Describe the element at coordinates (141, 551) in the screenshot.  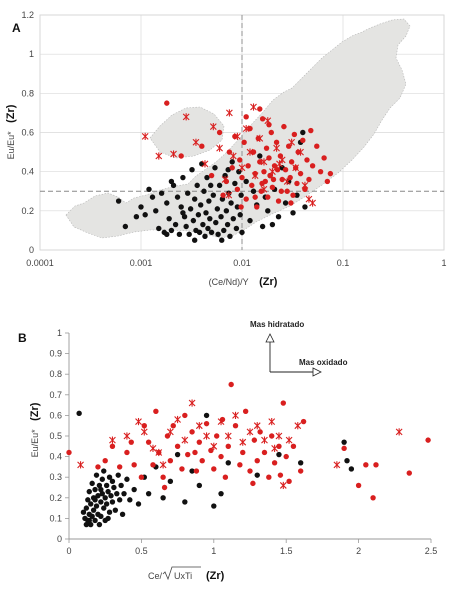
I see `panel-b-xtick-1: 0.5` at that location.